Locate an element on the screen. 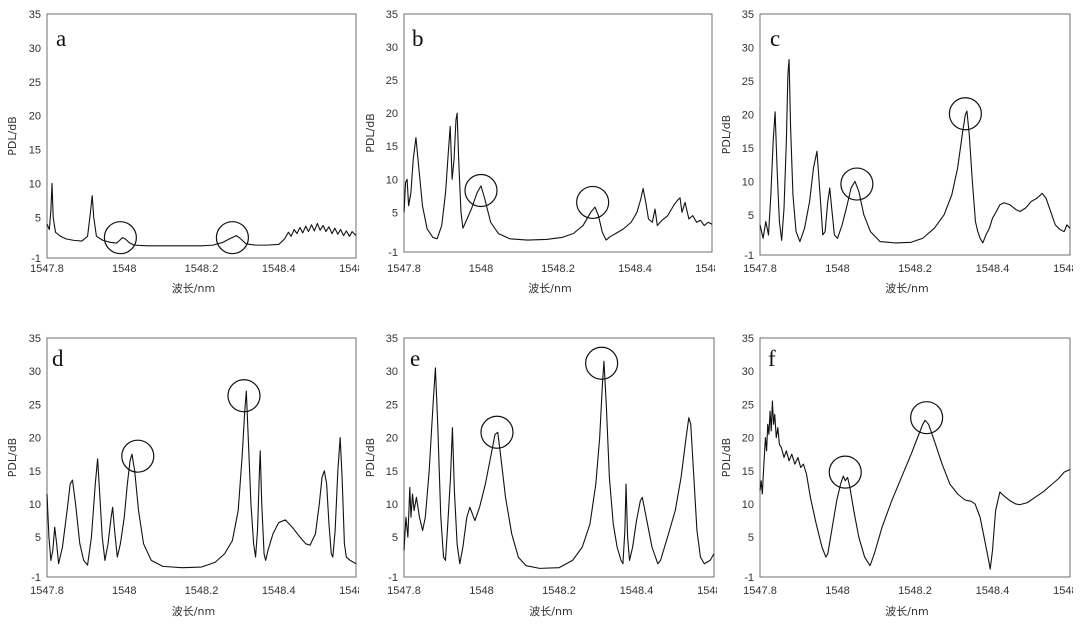 This screenshot has height=628, width=1080. panel-label: c is located at coordinates (775, 38).